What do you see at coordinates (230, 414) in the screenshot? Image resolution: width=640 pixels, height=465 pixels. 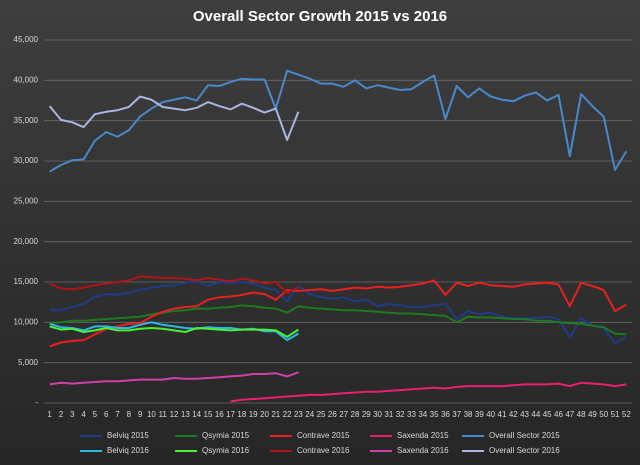 I see `x-tick-label: 17` at bounding box center [230, 414].